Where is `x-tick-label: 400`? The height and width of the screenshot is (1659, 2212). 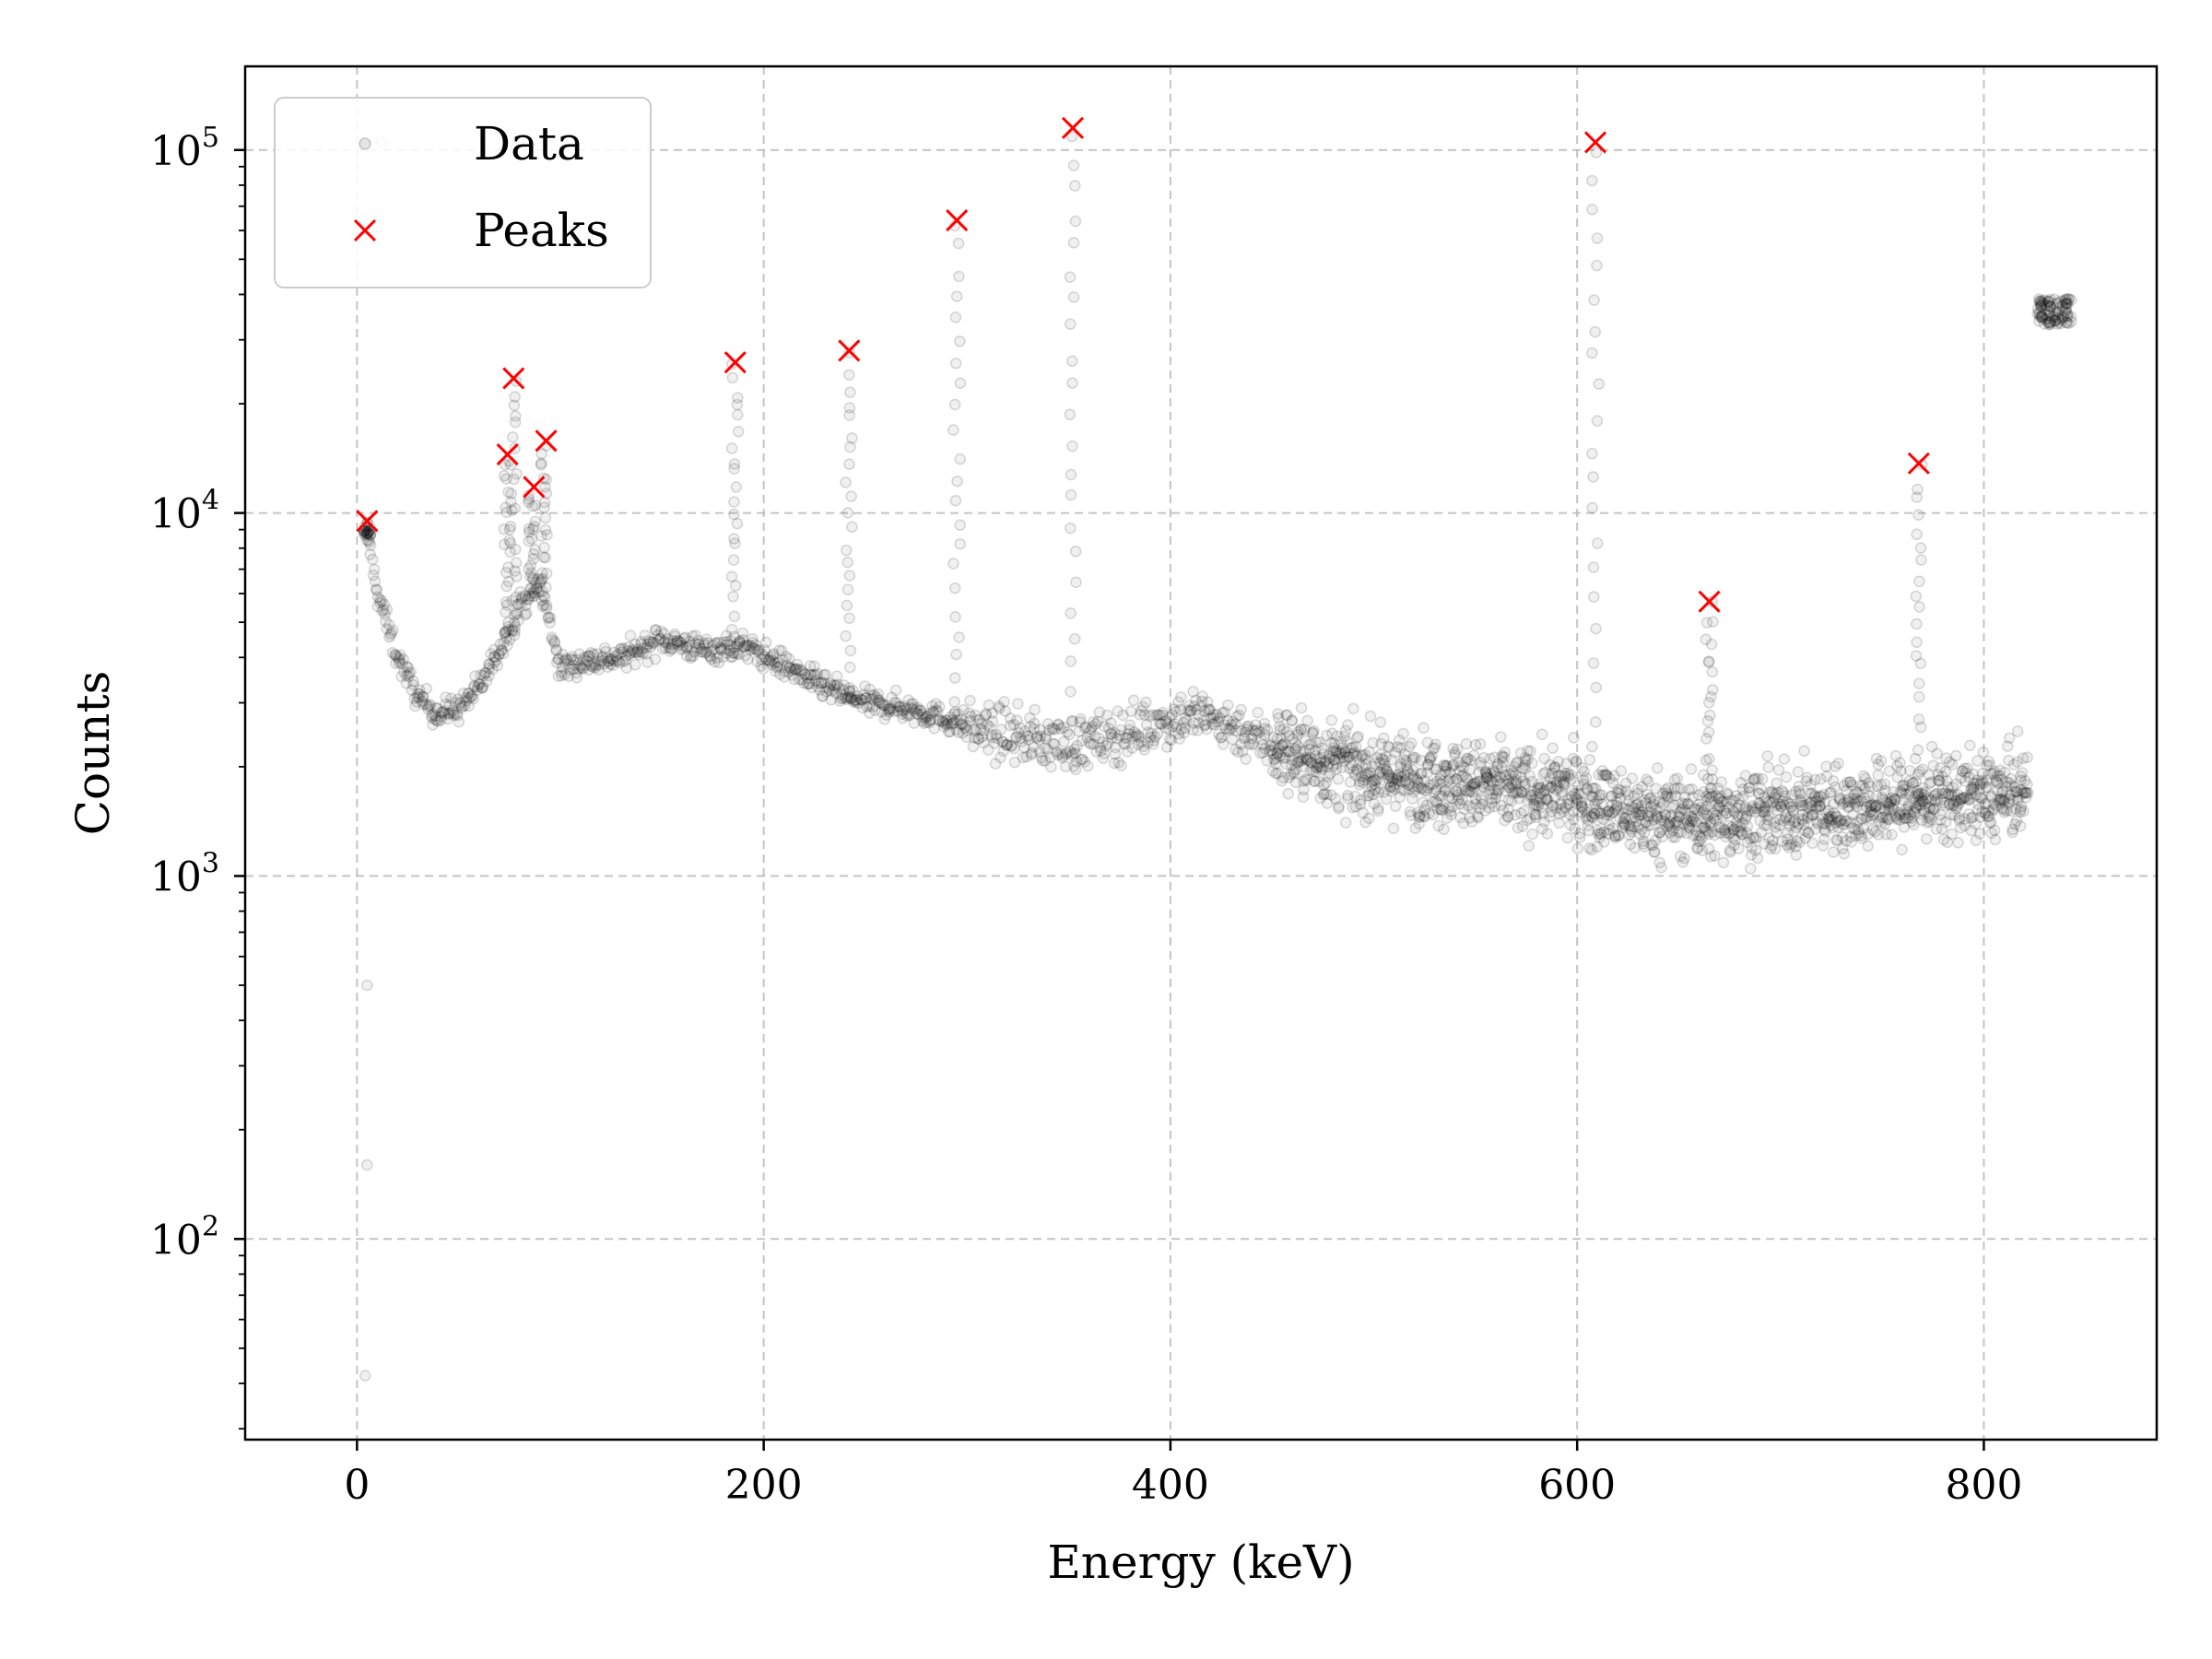 x-tick-label: 400 is located at coordinates (1170, 1485).